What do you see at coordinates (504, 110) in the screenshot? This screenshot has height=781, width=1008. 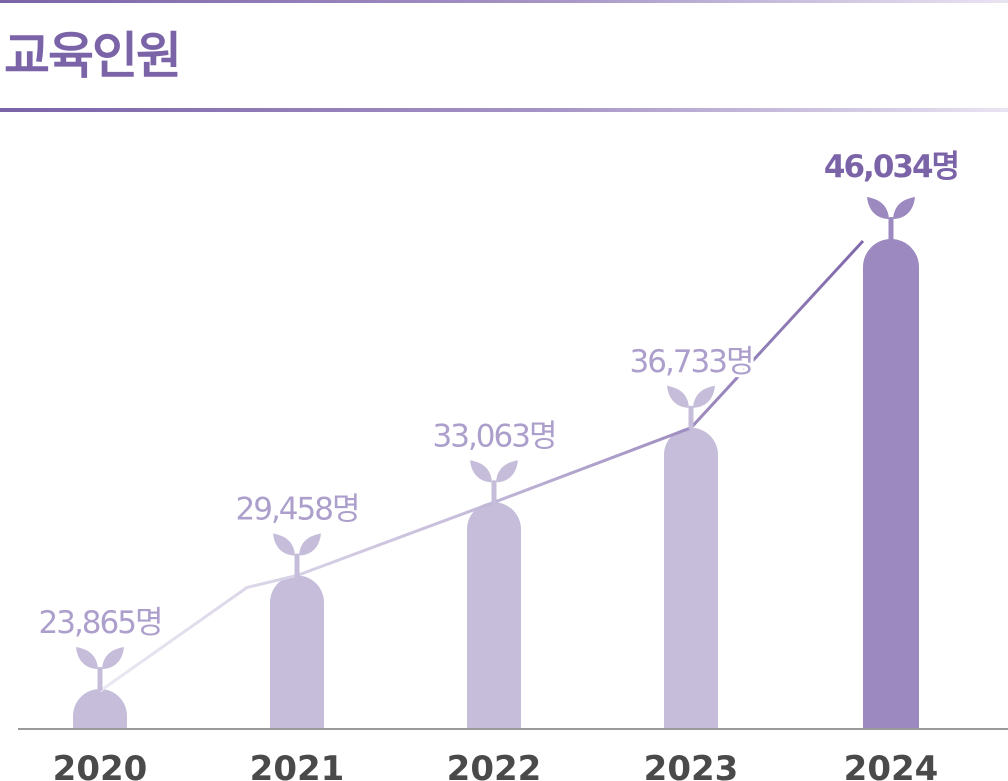 I see `title-underline` at bounding box center [504, 110].